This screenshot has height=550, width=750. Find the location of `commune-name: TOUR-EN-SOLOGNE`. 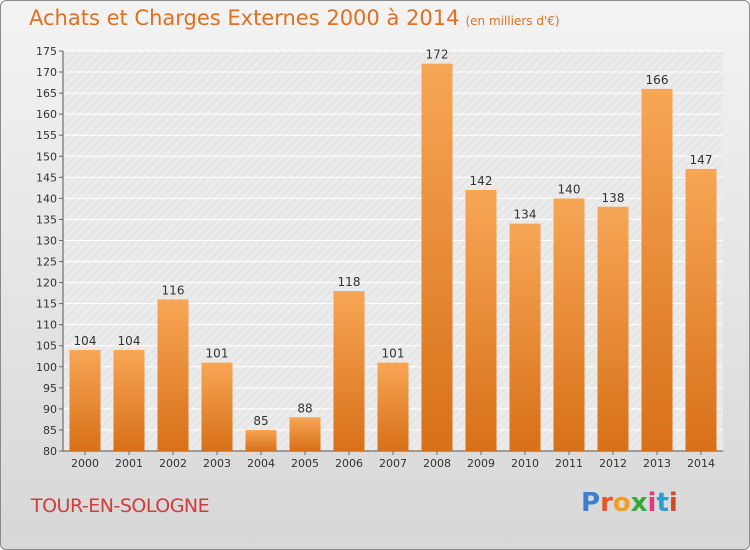

commune-name: TOUR-EN-SOLOGNE is located at coordinates (120, 506).